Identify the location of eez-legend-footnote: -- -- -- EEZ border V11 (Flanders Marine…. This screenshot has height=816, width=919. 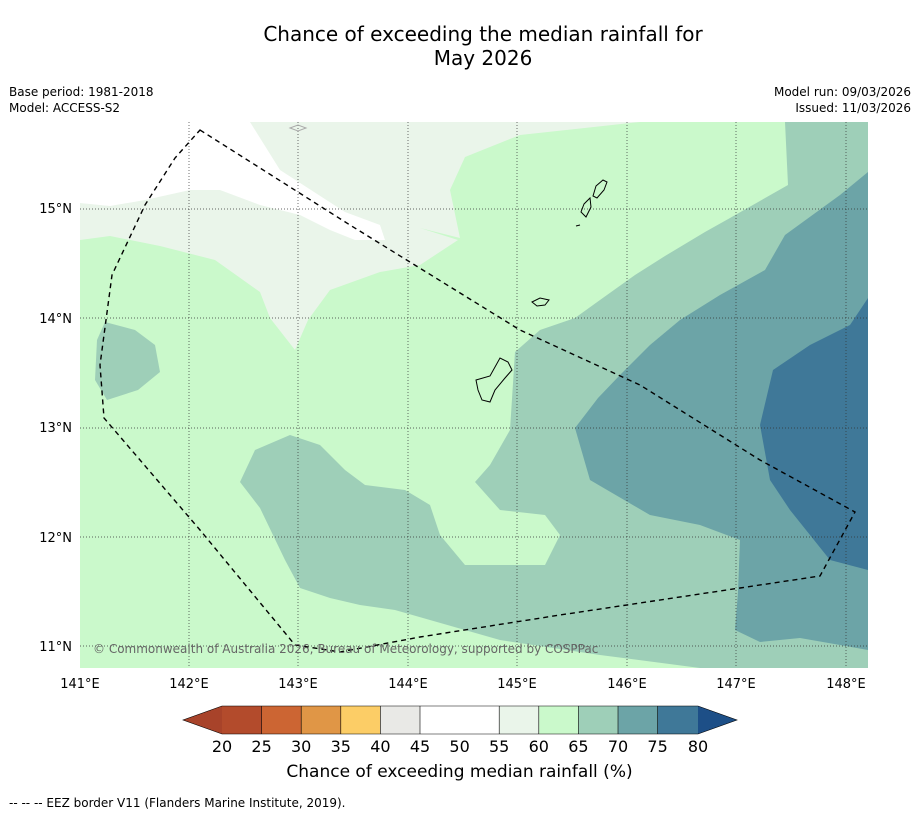
(177, 803).